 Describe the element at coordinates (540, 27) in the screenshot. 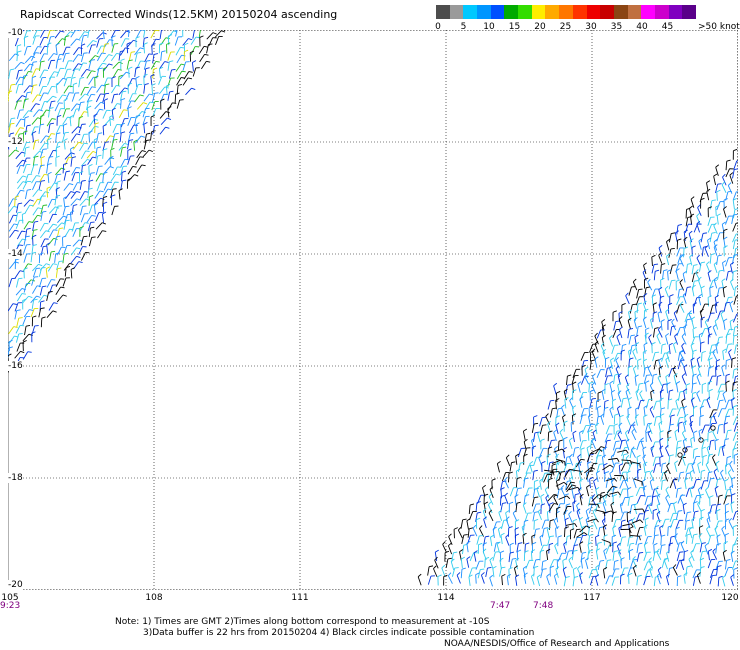

I see `legend-label: 20` at that location.